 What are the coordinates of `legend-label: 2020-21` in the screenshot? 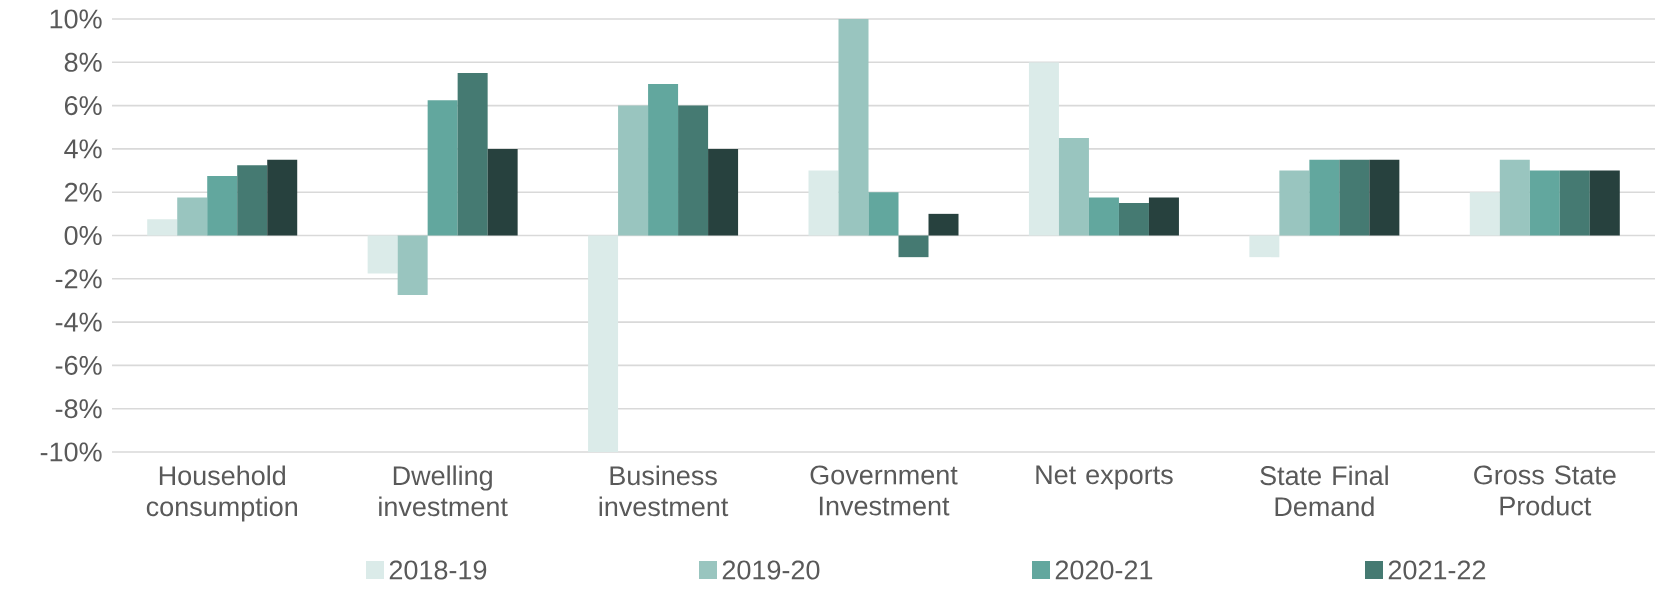 It's located at (1104, 570).